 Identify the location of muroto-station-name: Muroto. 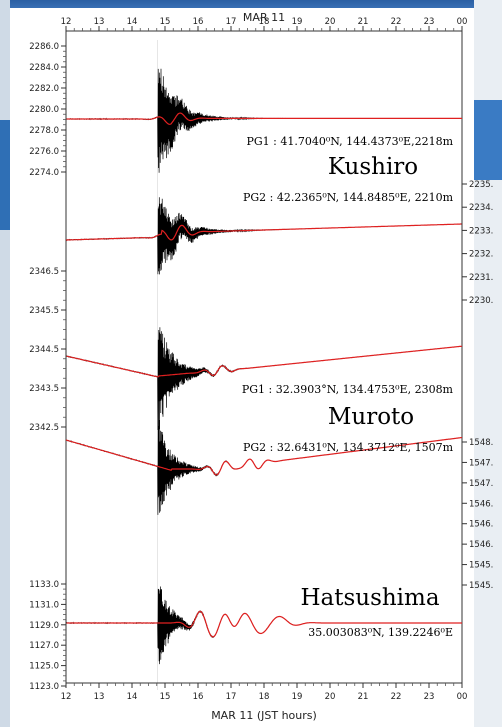
(371, 417).